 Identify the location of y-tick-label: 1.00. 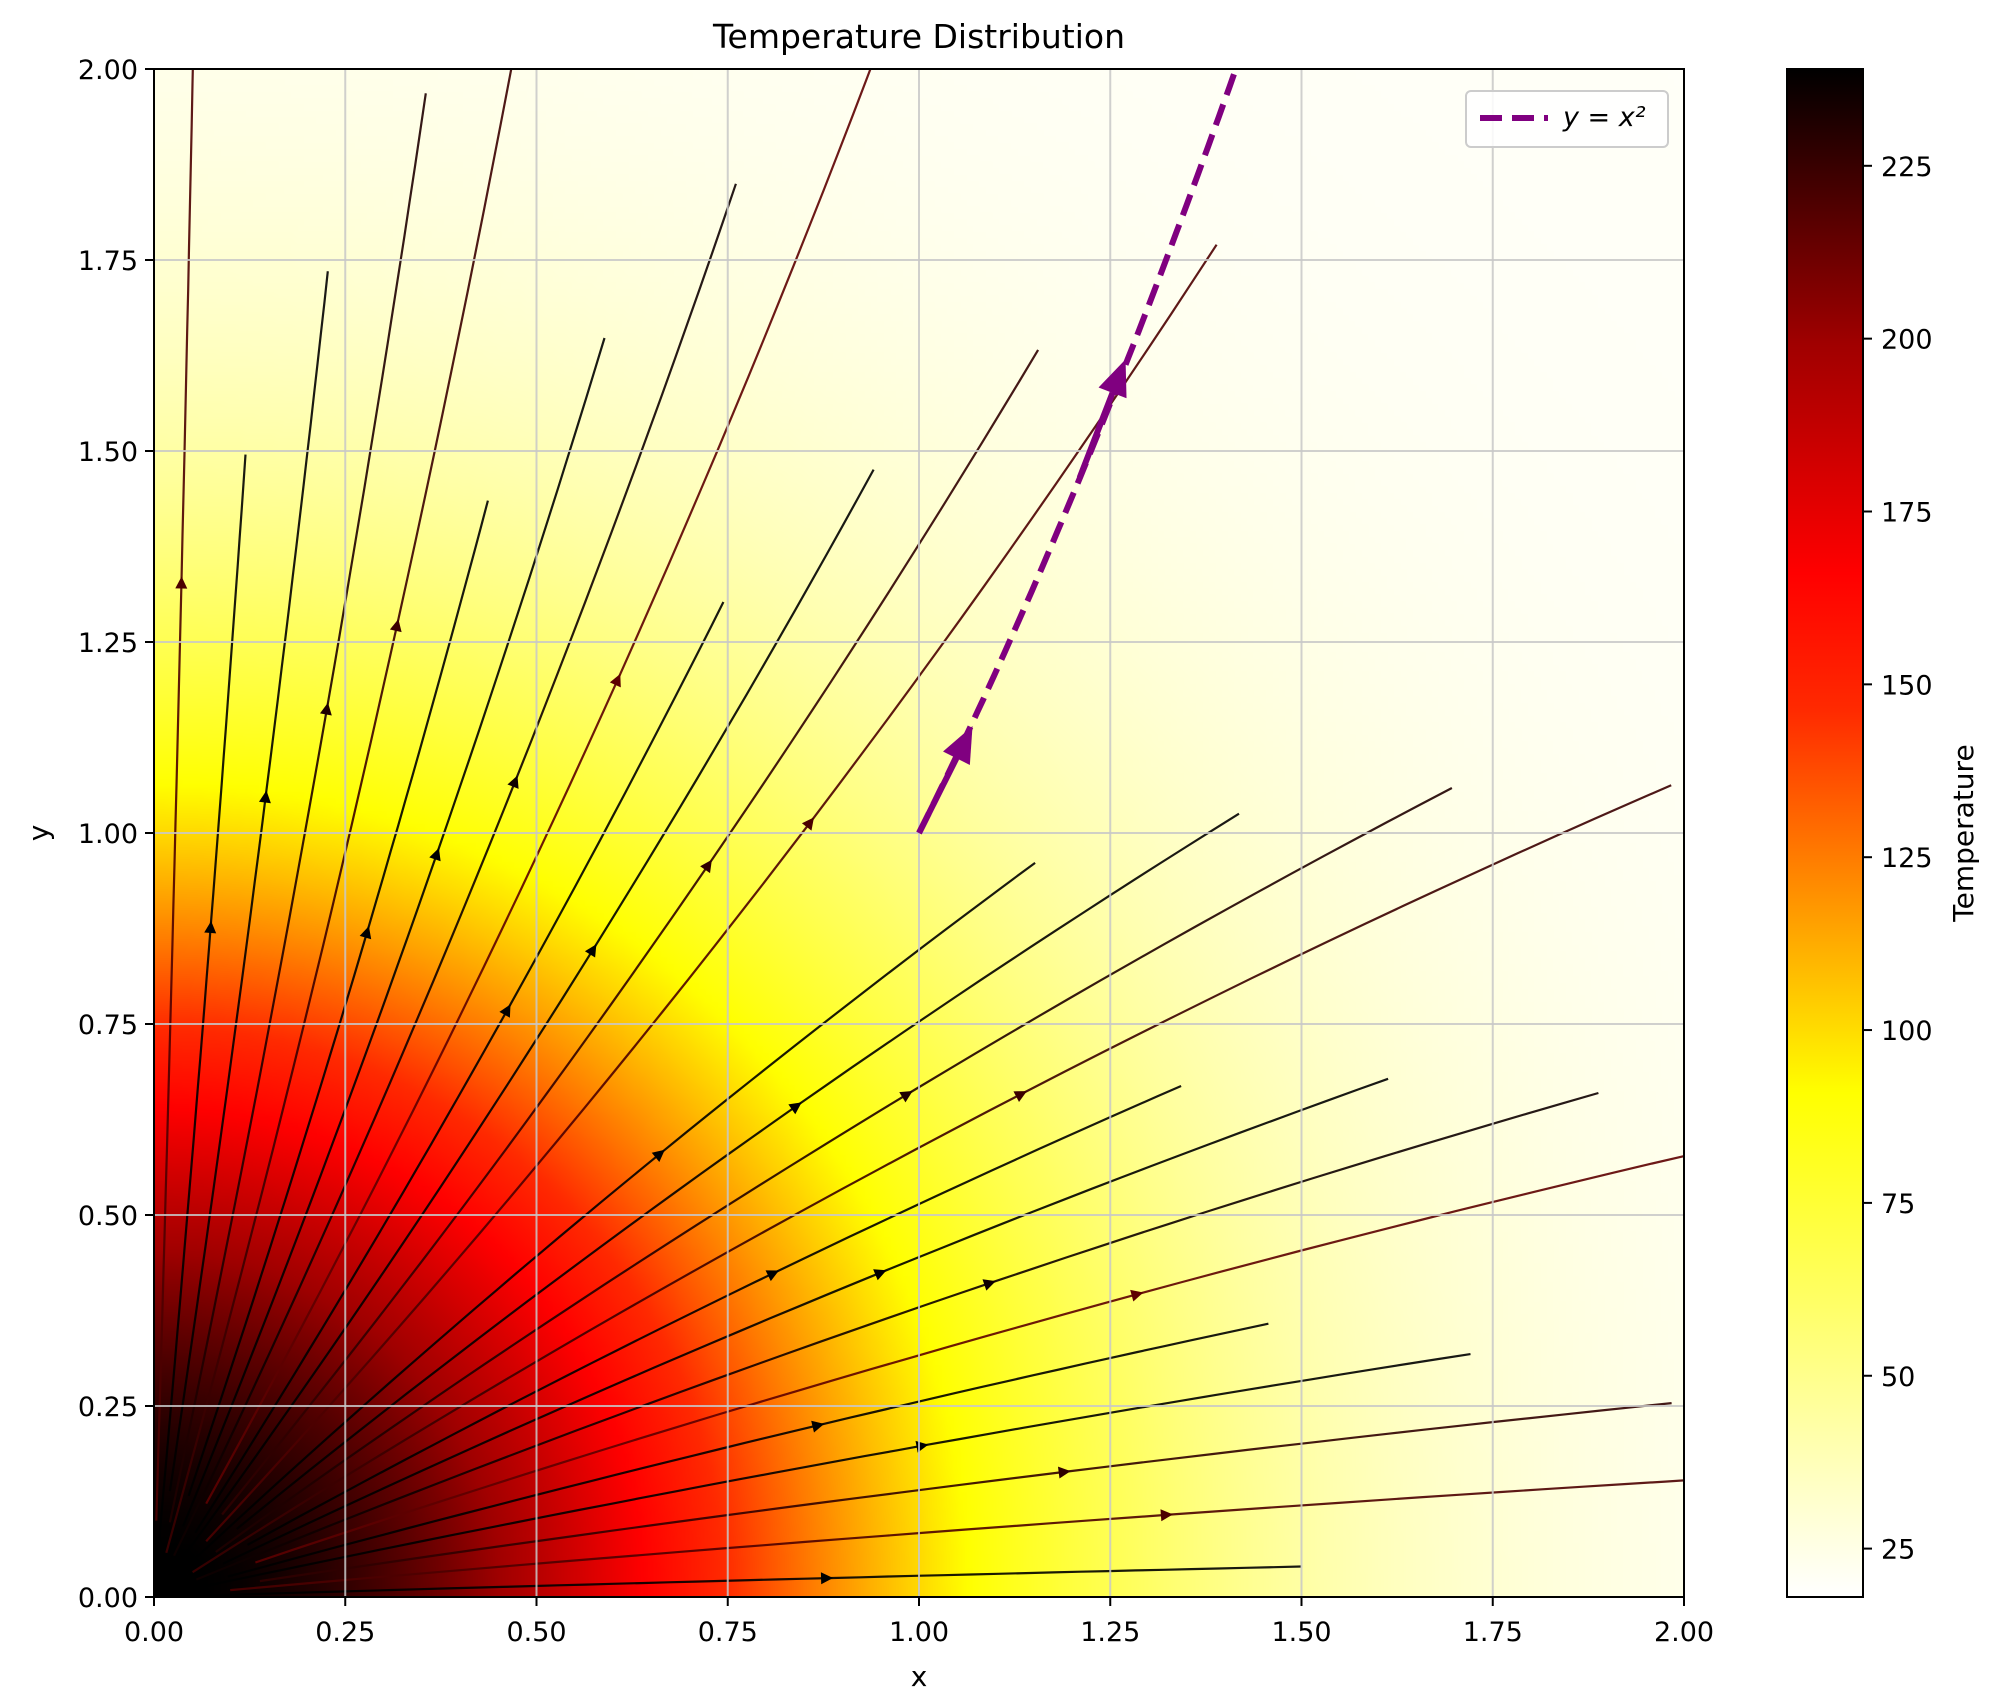
(108, 834).